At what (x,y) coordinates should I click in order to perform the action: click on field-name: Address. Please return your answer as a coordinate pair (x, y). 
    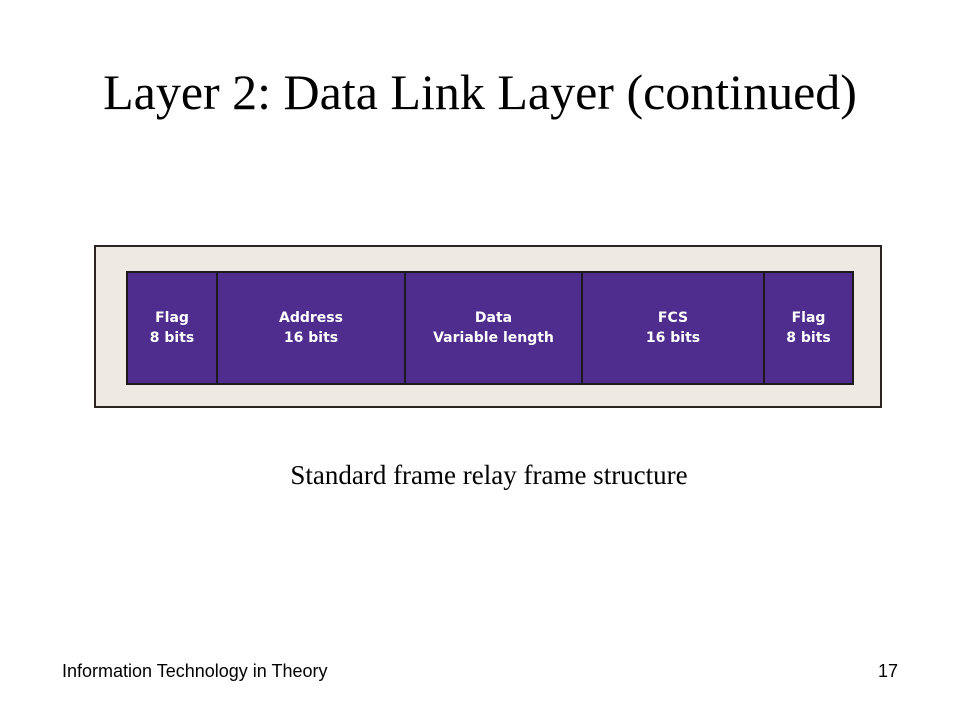
    Looking at the image, I should click on (311, 318).